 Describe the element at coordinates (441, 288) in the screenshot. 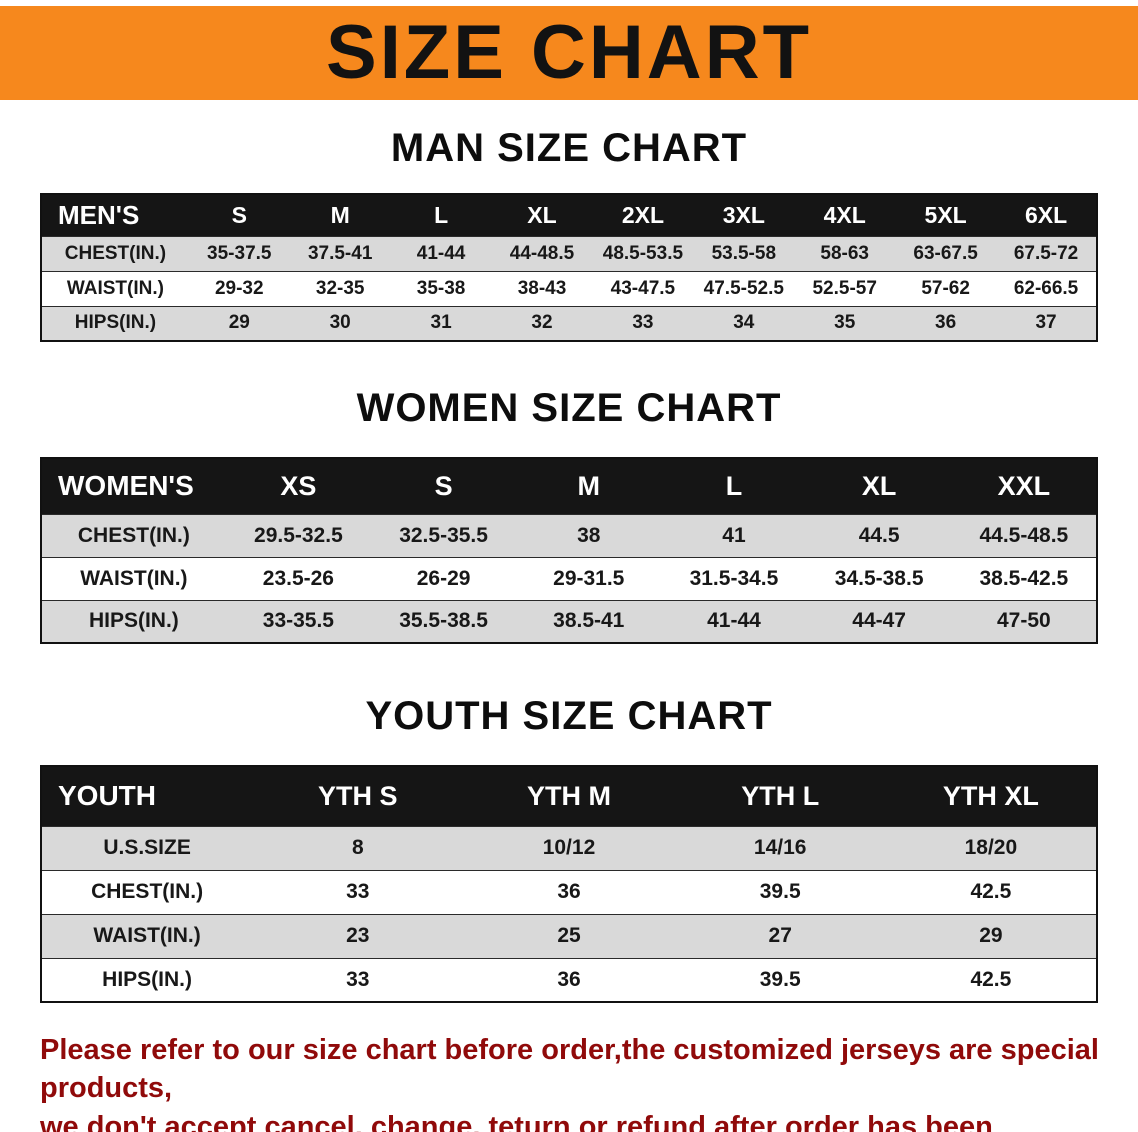

I see `measurement-value: 35-38` at that location.